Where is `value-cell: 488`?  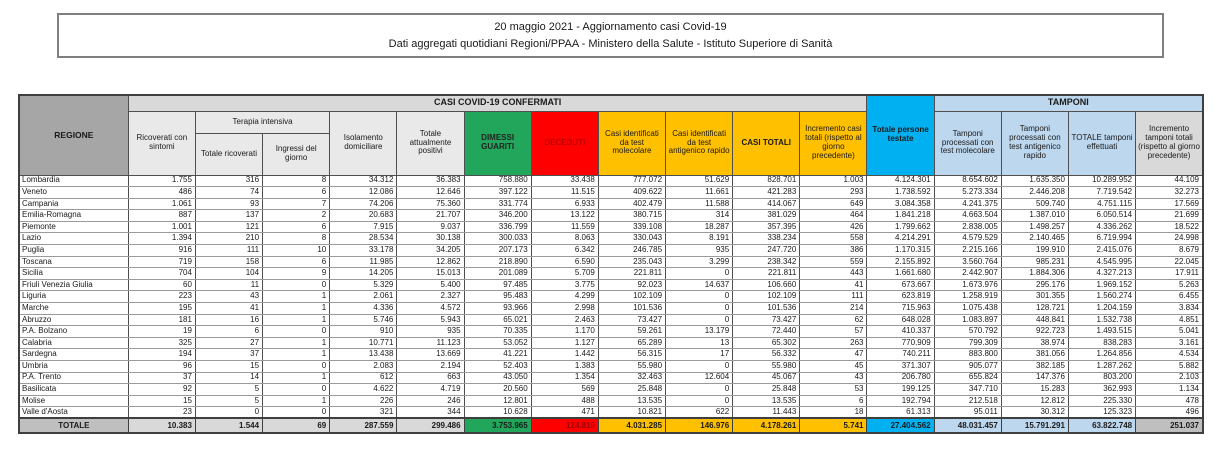
value-cell: 488 is located at coordinates (564, 401).